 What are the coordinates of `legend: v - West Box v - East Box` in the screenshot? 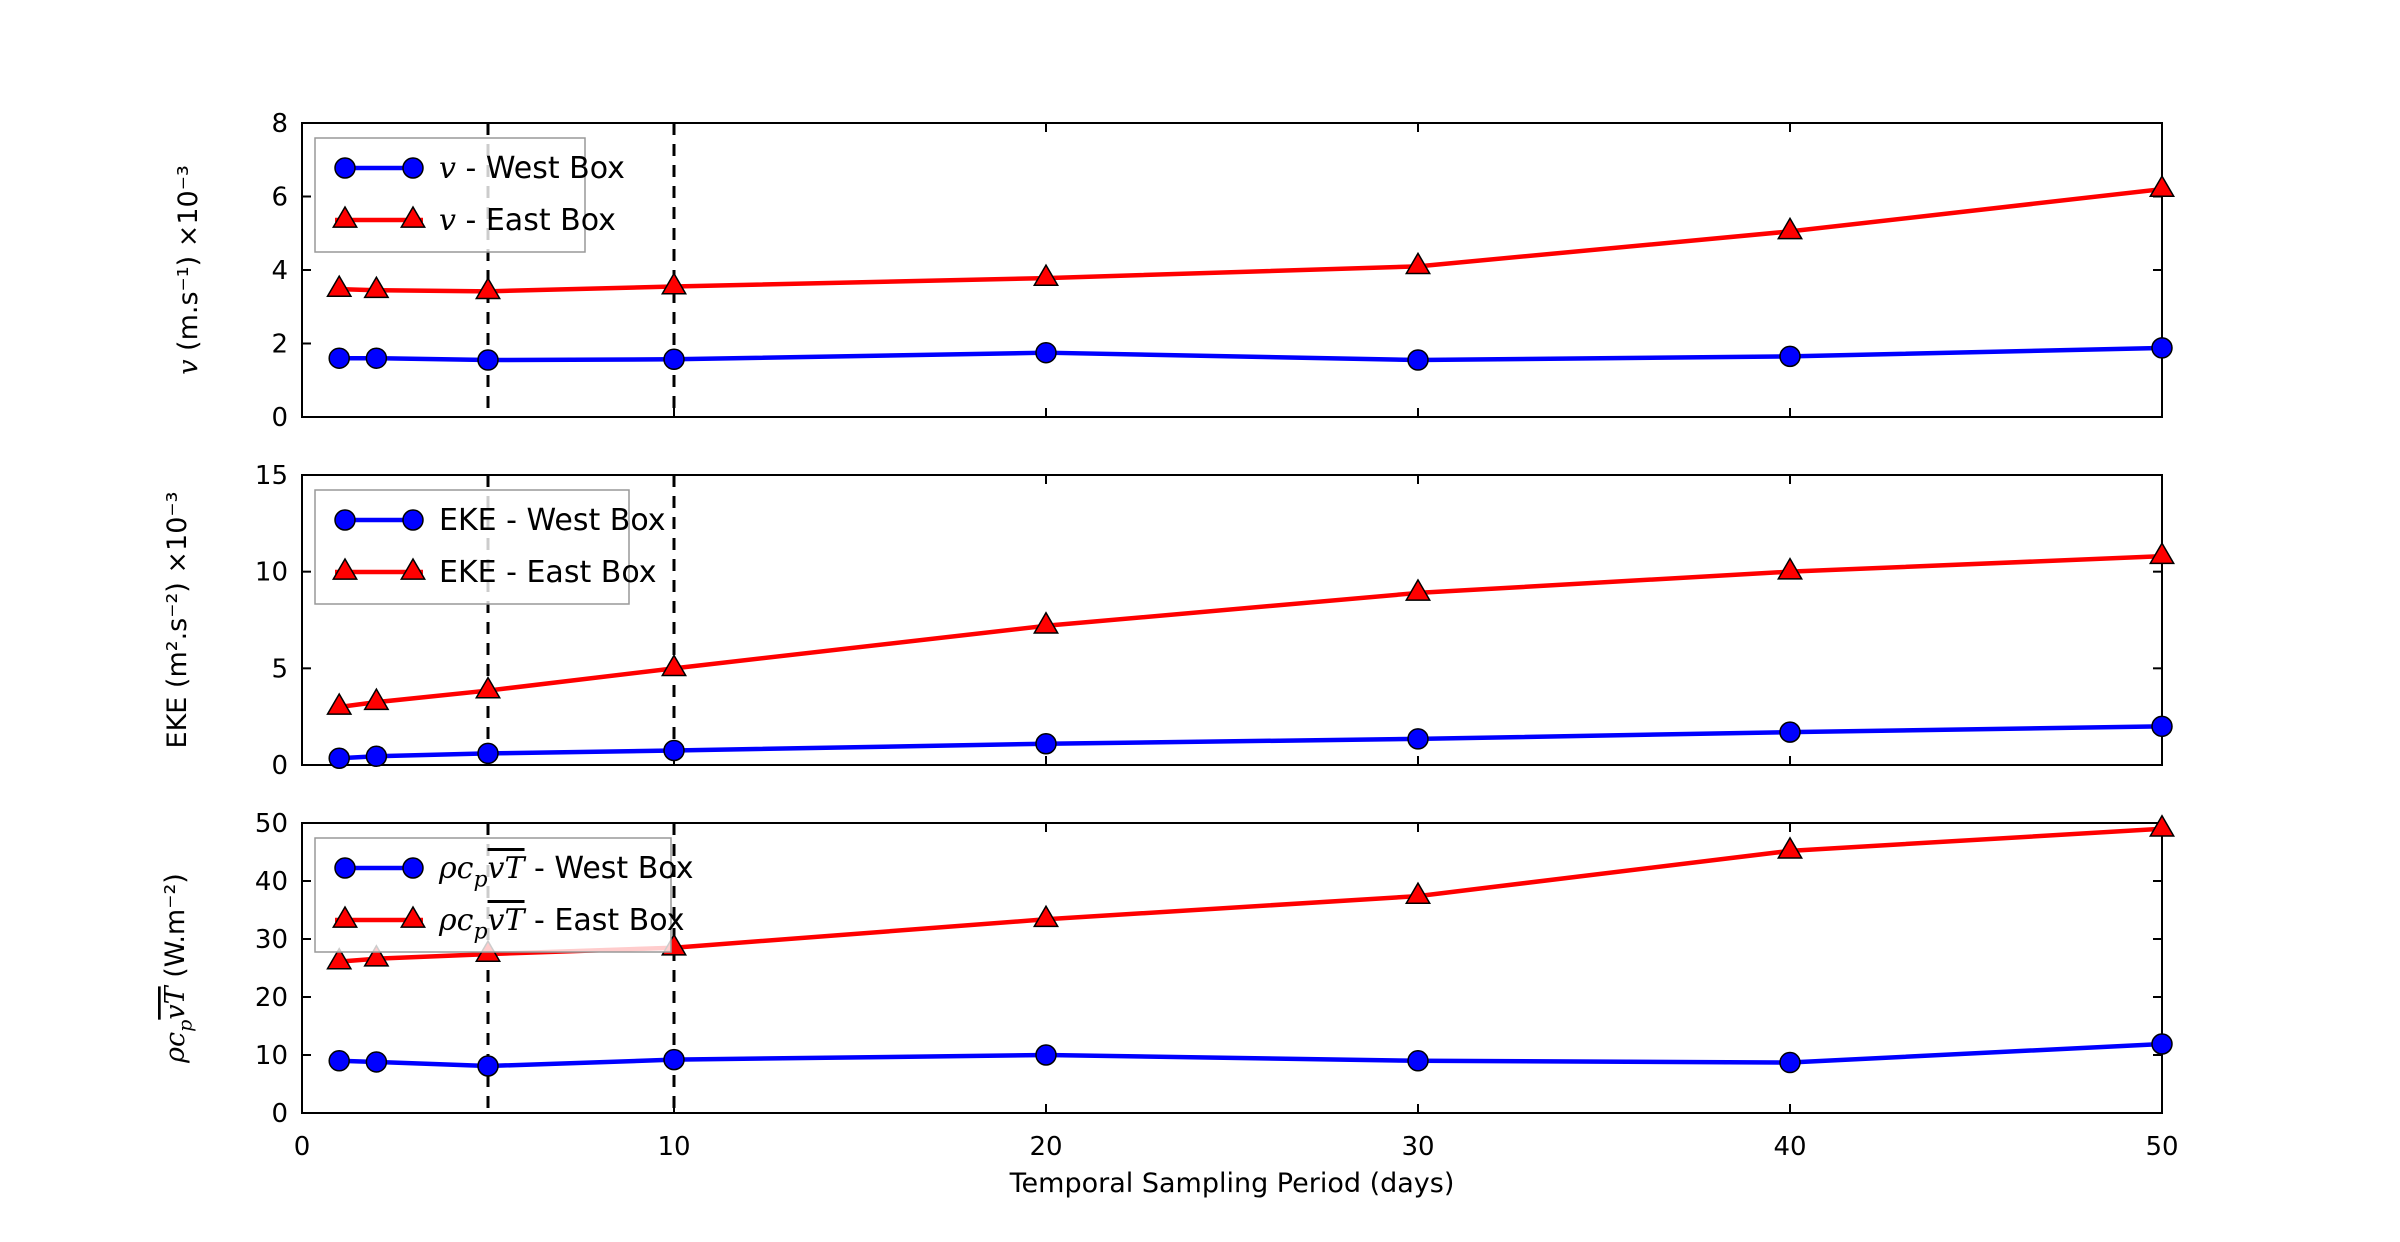 It's located at (469, 195).